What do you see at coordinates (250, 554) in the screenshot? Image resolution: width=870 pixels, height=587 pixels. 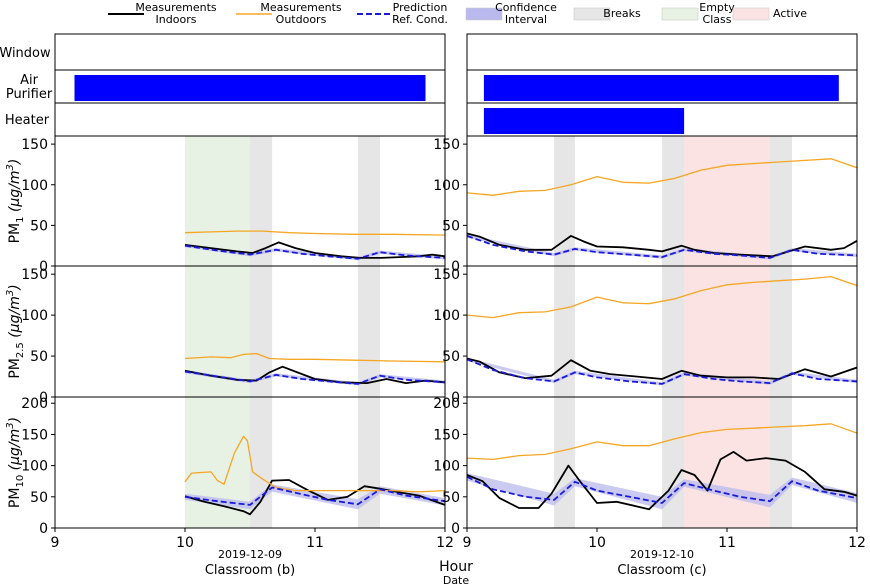 I see `column-date: 2019-12-09` at bounding box center [250, 554].